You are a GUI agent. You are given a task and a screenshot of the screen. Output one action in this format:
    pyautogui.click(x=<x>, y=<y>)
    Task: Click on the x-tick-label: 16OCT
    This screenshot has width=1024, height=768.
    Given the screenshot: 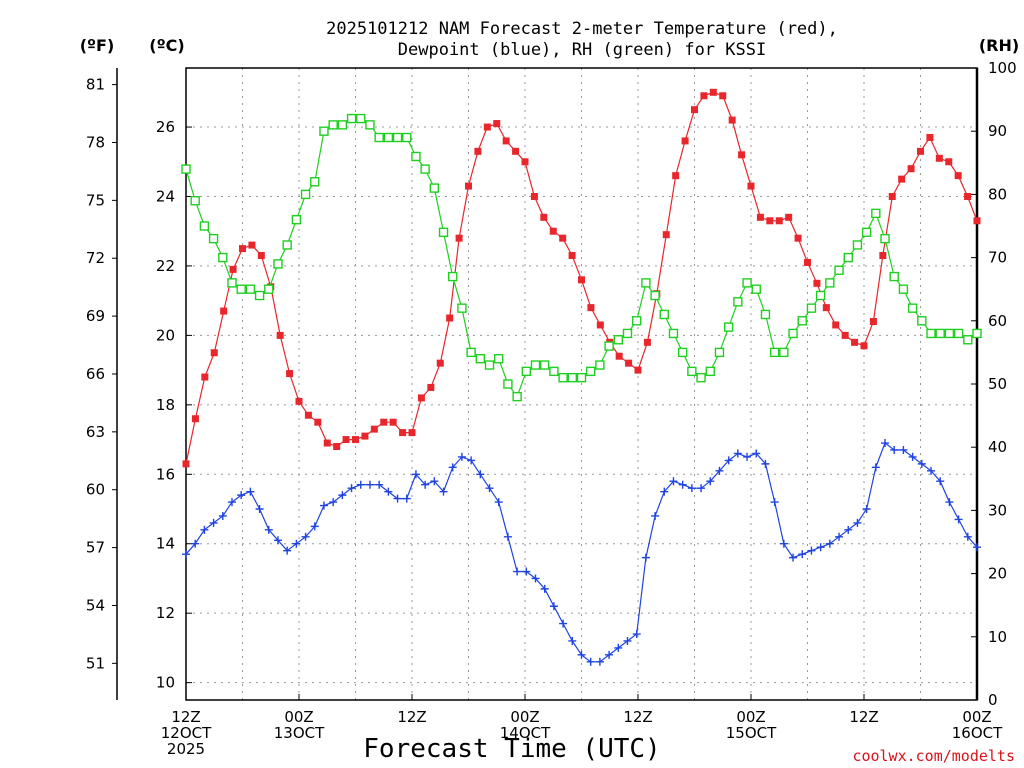 What is the action you would take?
    pyautogui.click(x=977, y=733)
    